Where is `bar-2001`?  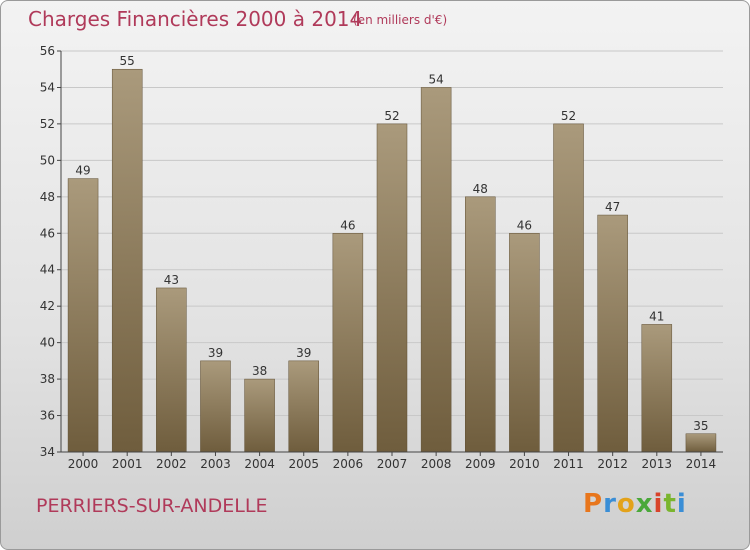 bar-2001 is located at coordinates (127, 260).